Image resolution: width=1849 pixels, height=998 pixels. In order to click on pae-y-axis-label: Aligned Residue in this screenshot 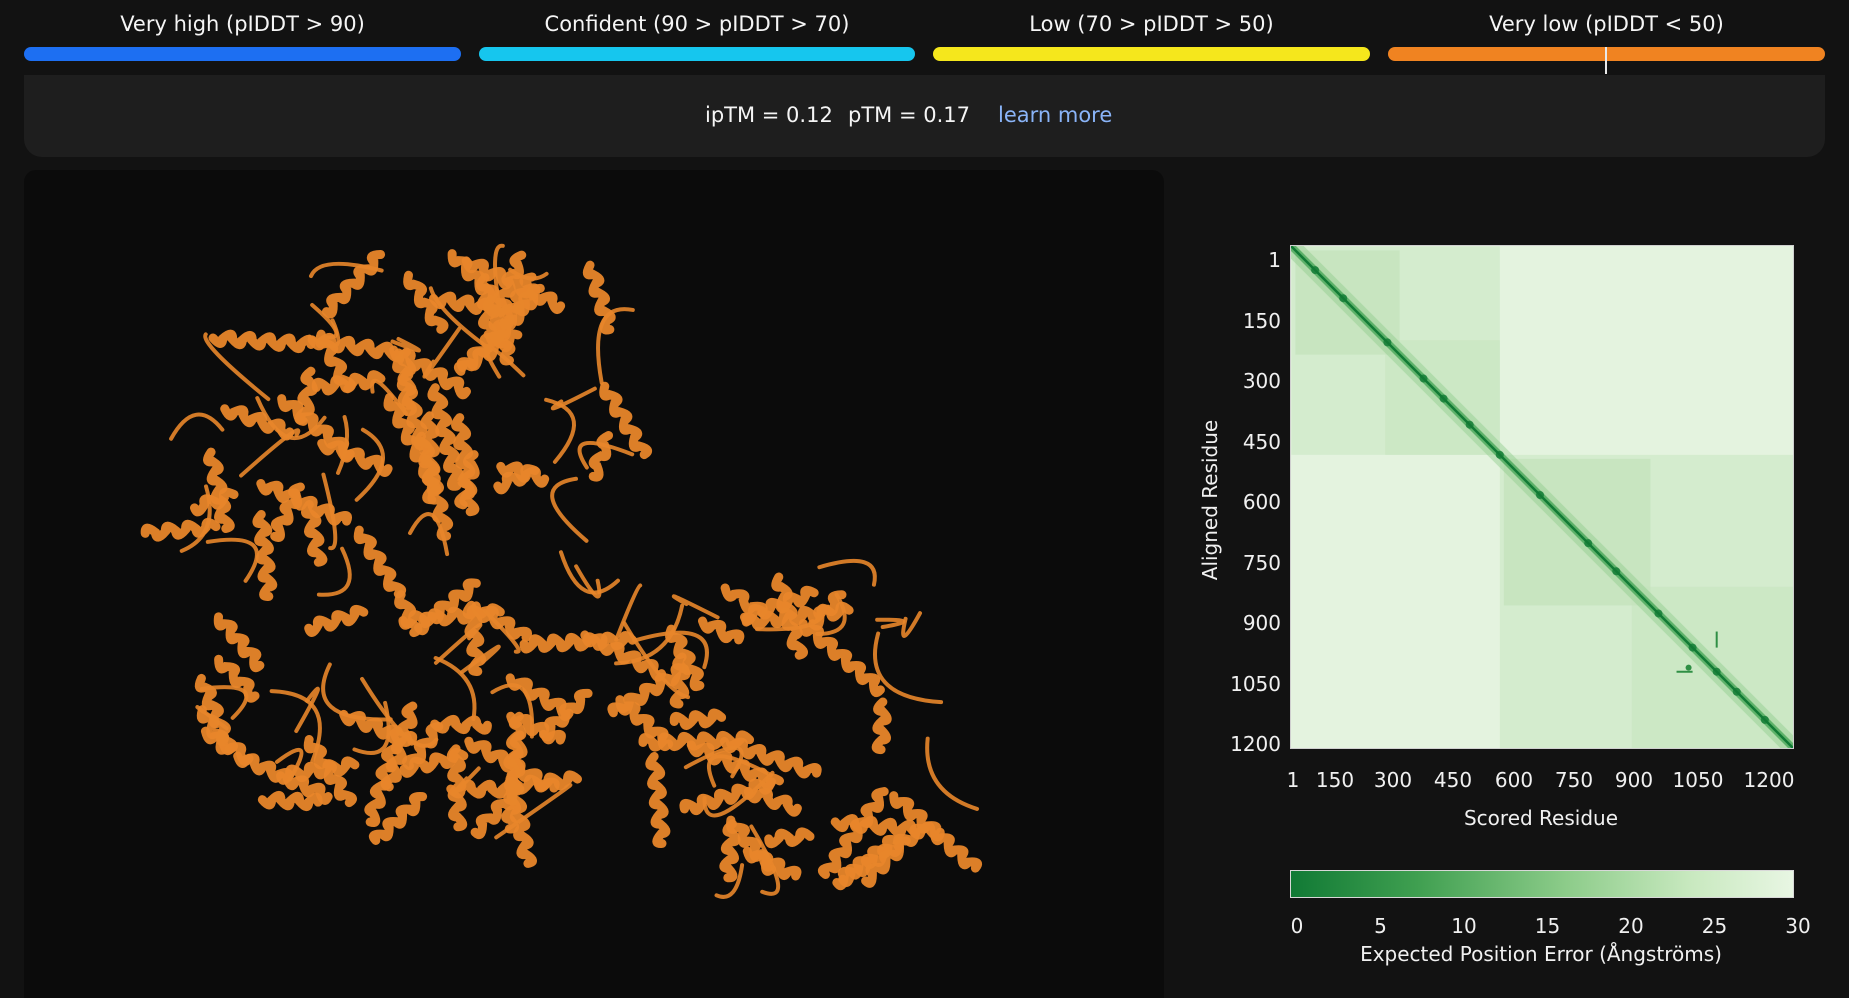, I will do `click(1210, 500)`.